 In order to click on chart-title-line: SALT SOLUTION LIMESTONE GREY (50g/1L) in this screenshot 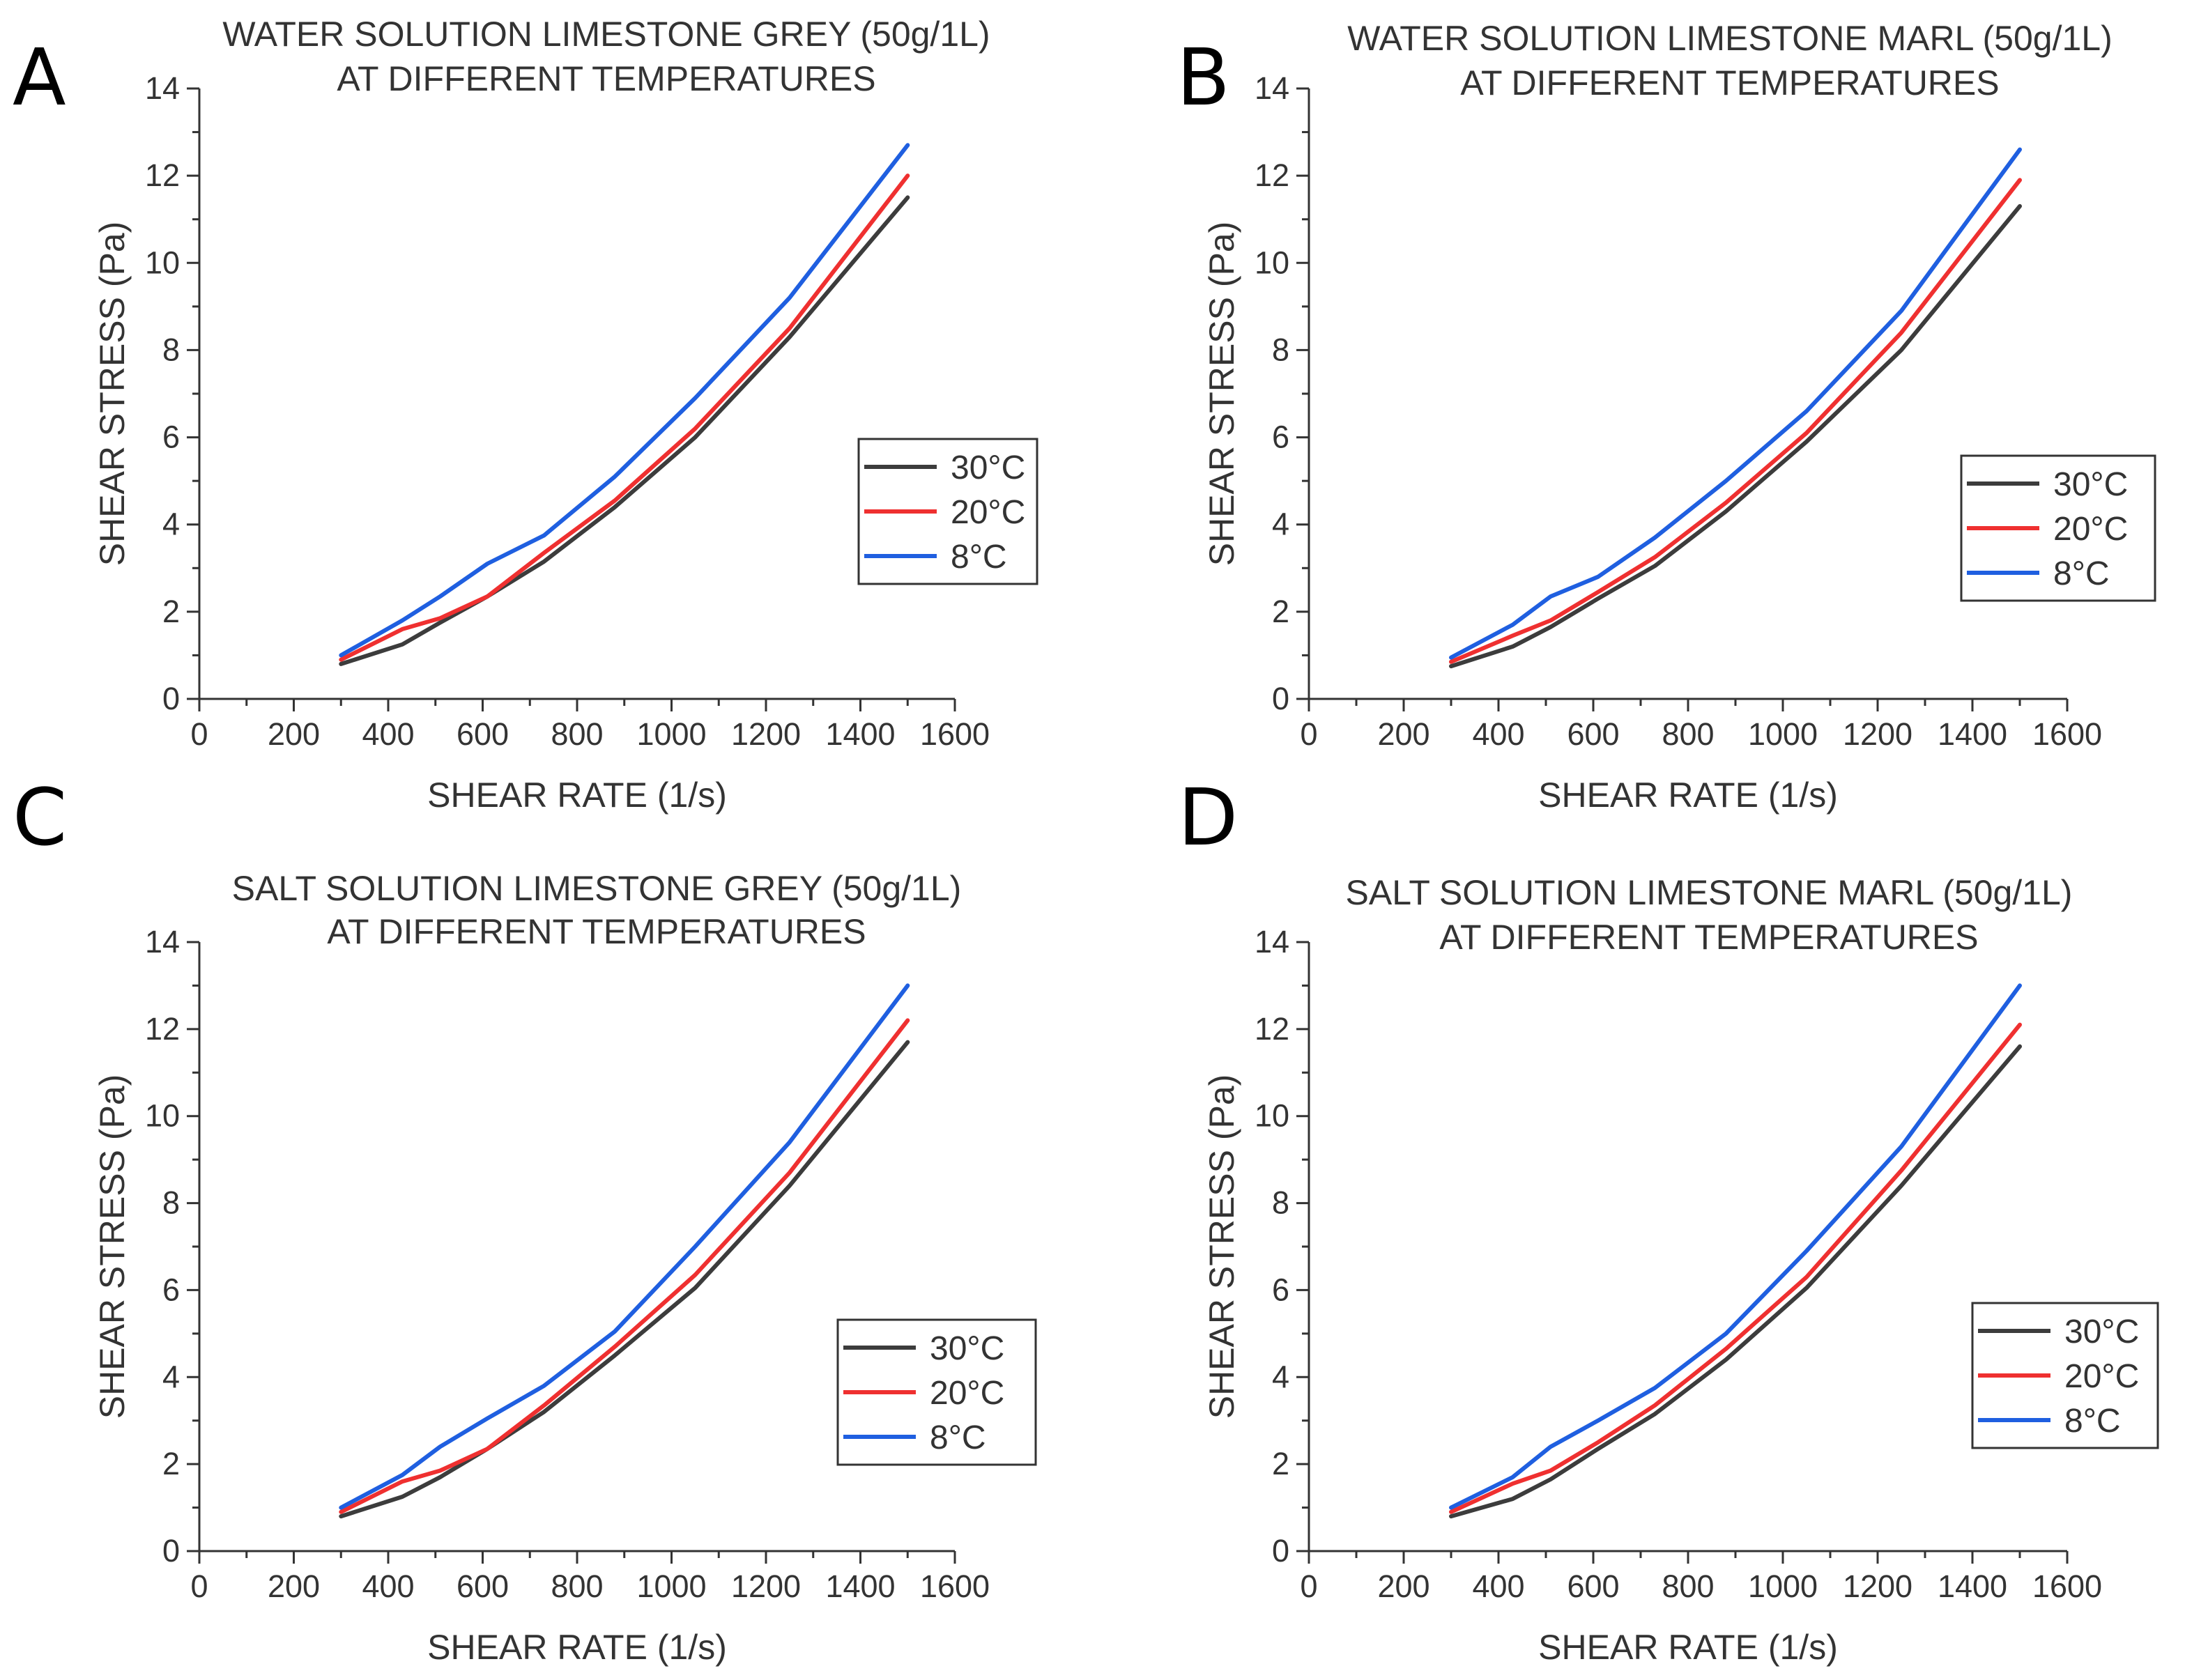, I will do `click(597, 888)`.